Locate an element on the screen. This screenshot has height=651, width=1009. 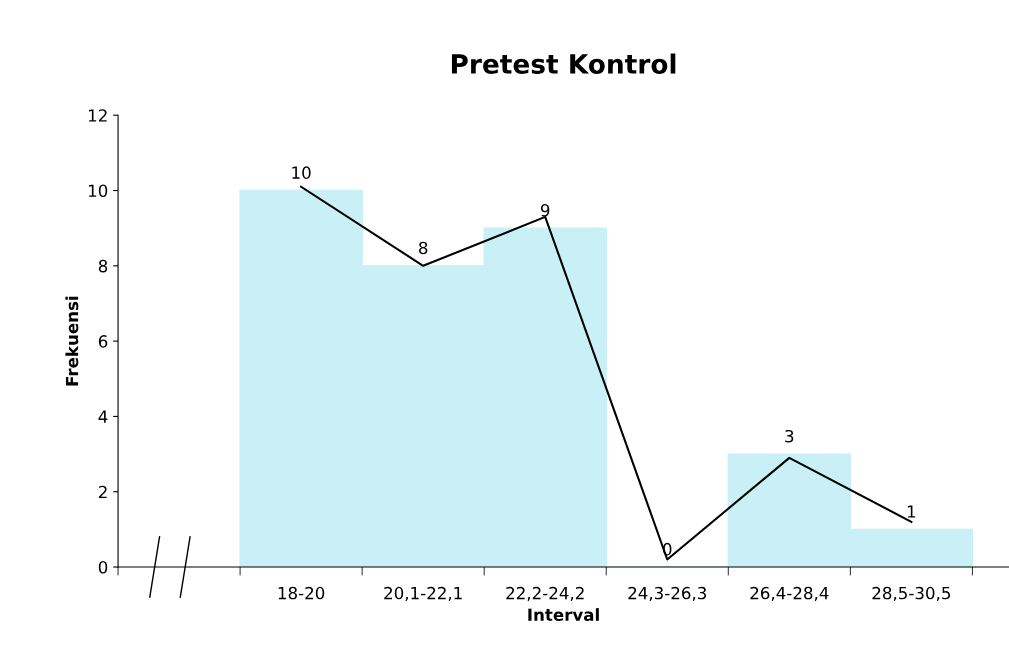
y-tick-label: 0 is located at coordinates (103, 567).